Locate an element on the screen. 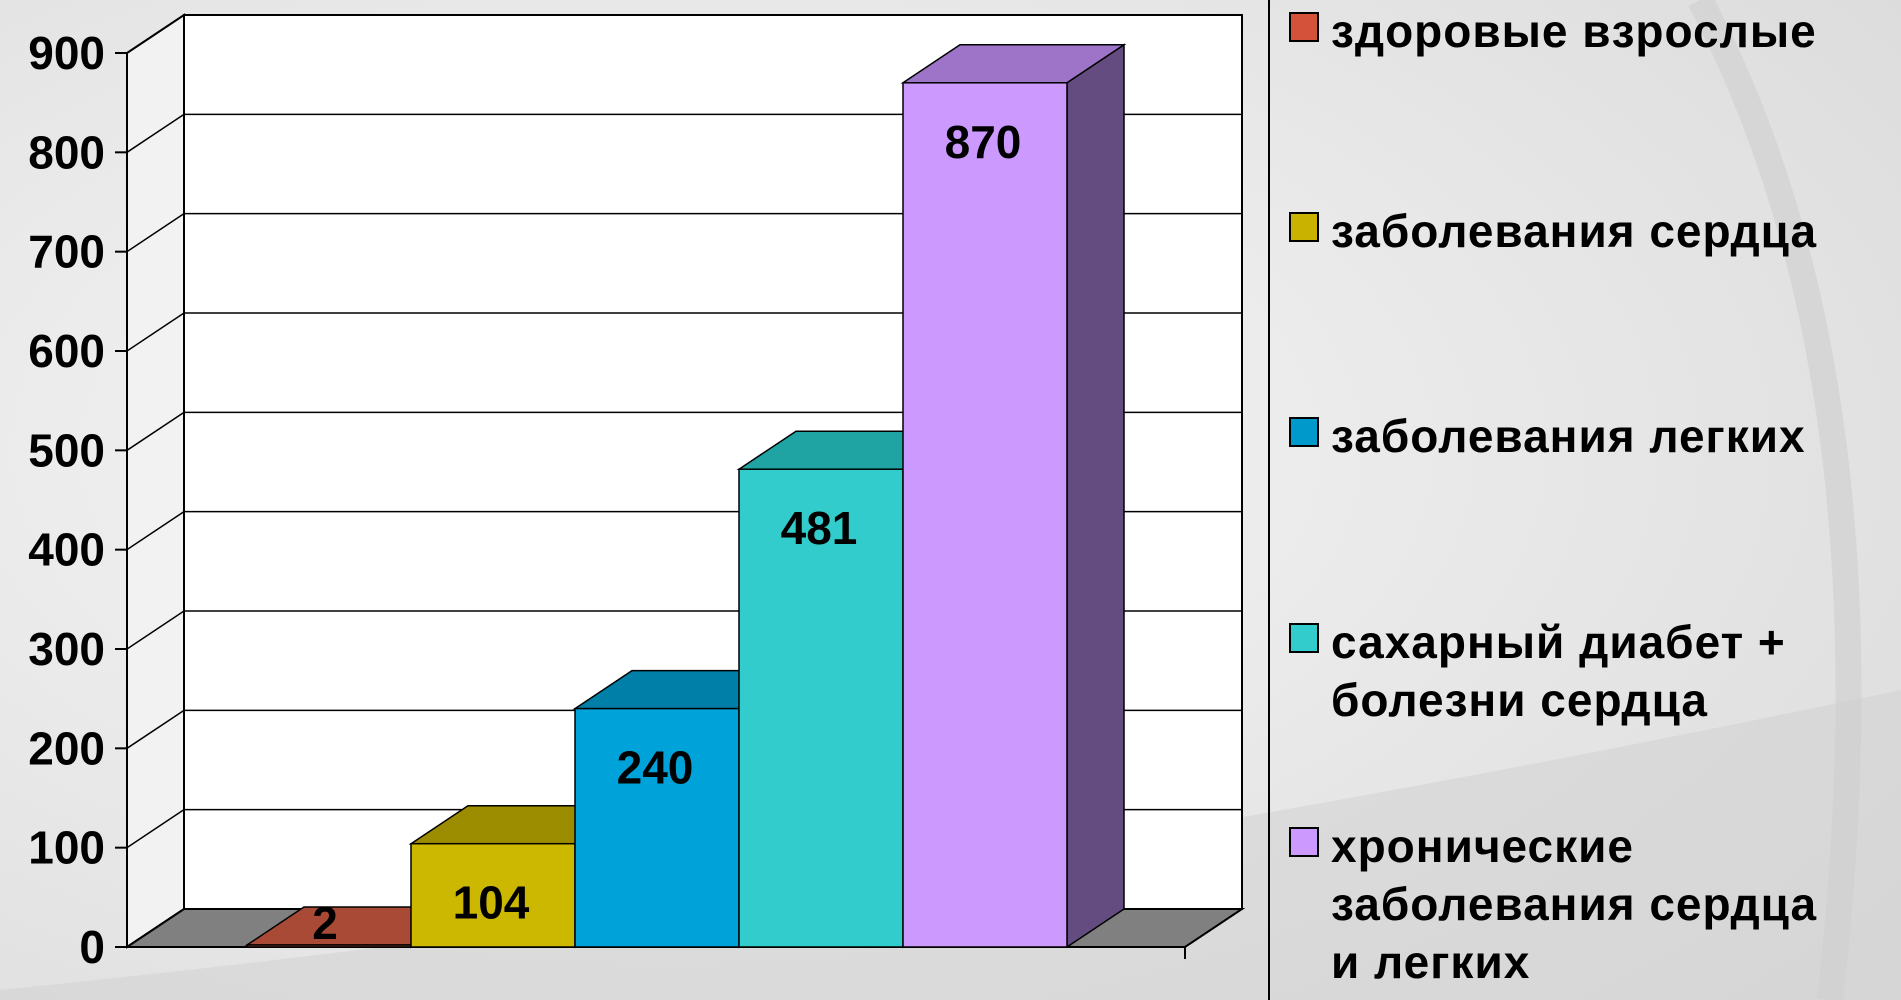 The image size is (1901, 1000). legend-item: заболевания сердца is located at coordinates (1553, 231).